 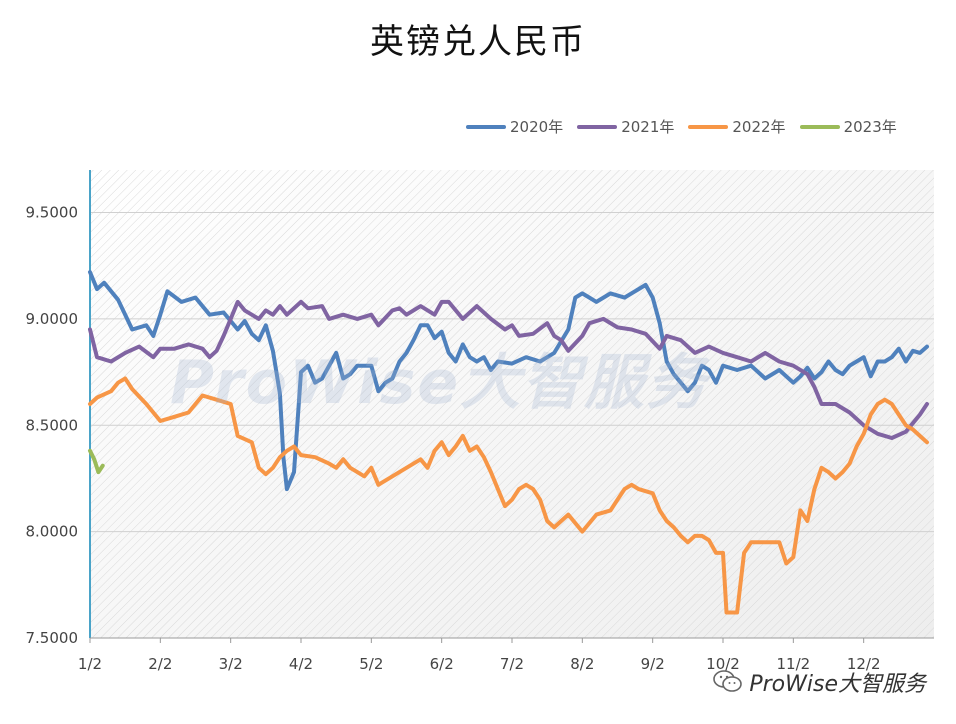 I want to click on legend-label: 2023年, so click(x=870, y=127).